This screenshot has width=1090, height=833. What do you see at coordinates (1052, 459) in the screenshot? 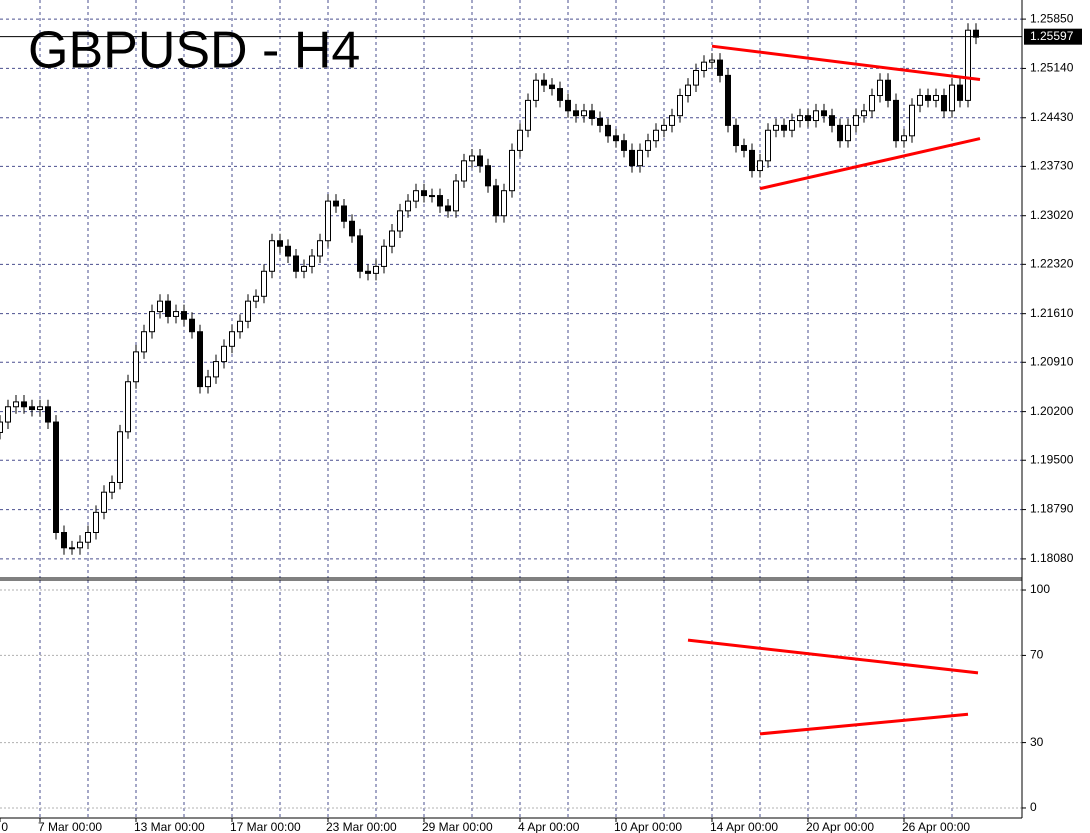
I see `y-tick-label: 1.19500` at bounding box center [1052, 459].